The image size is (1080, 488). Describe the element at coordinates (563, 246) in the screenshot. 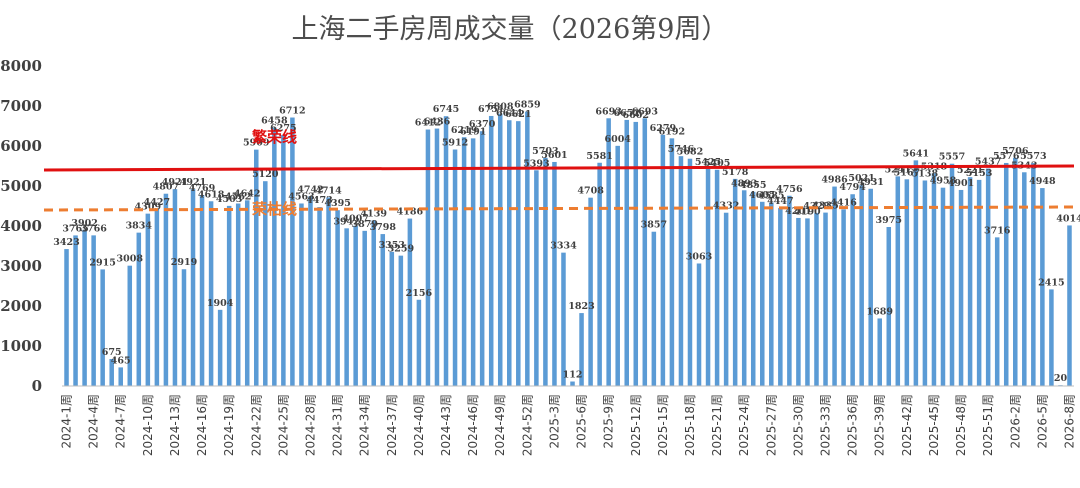

I see `data-label: 3334` at that location.